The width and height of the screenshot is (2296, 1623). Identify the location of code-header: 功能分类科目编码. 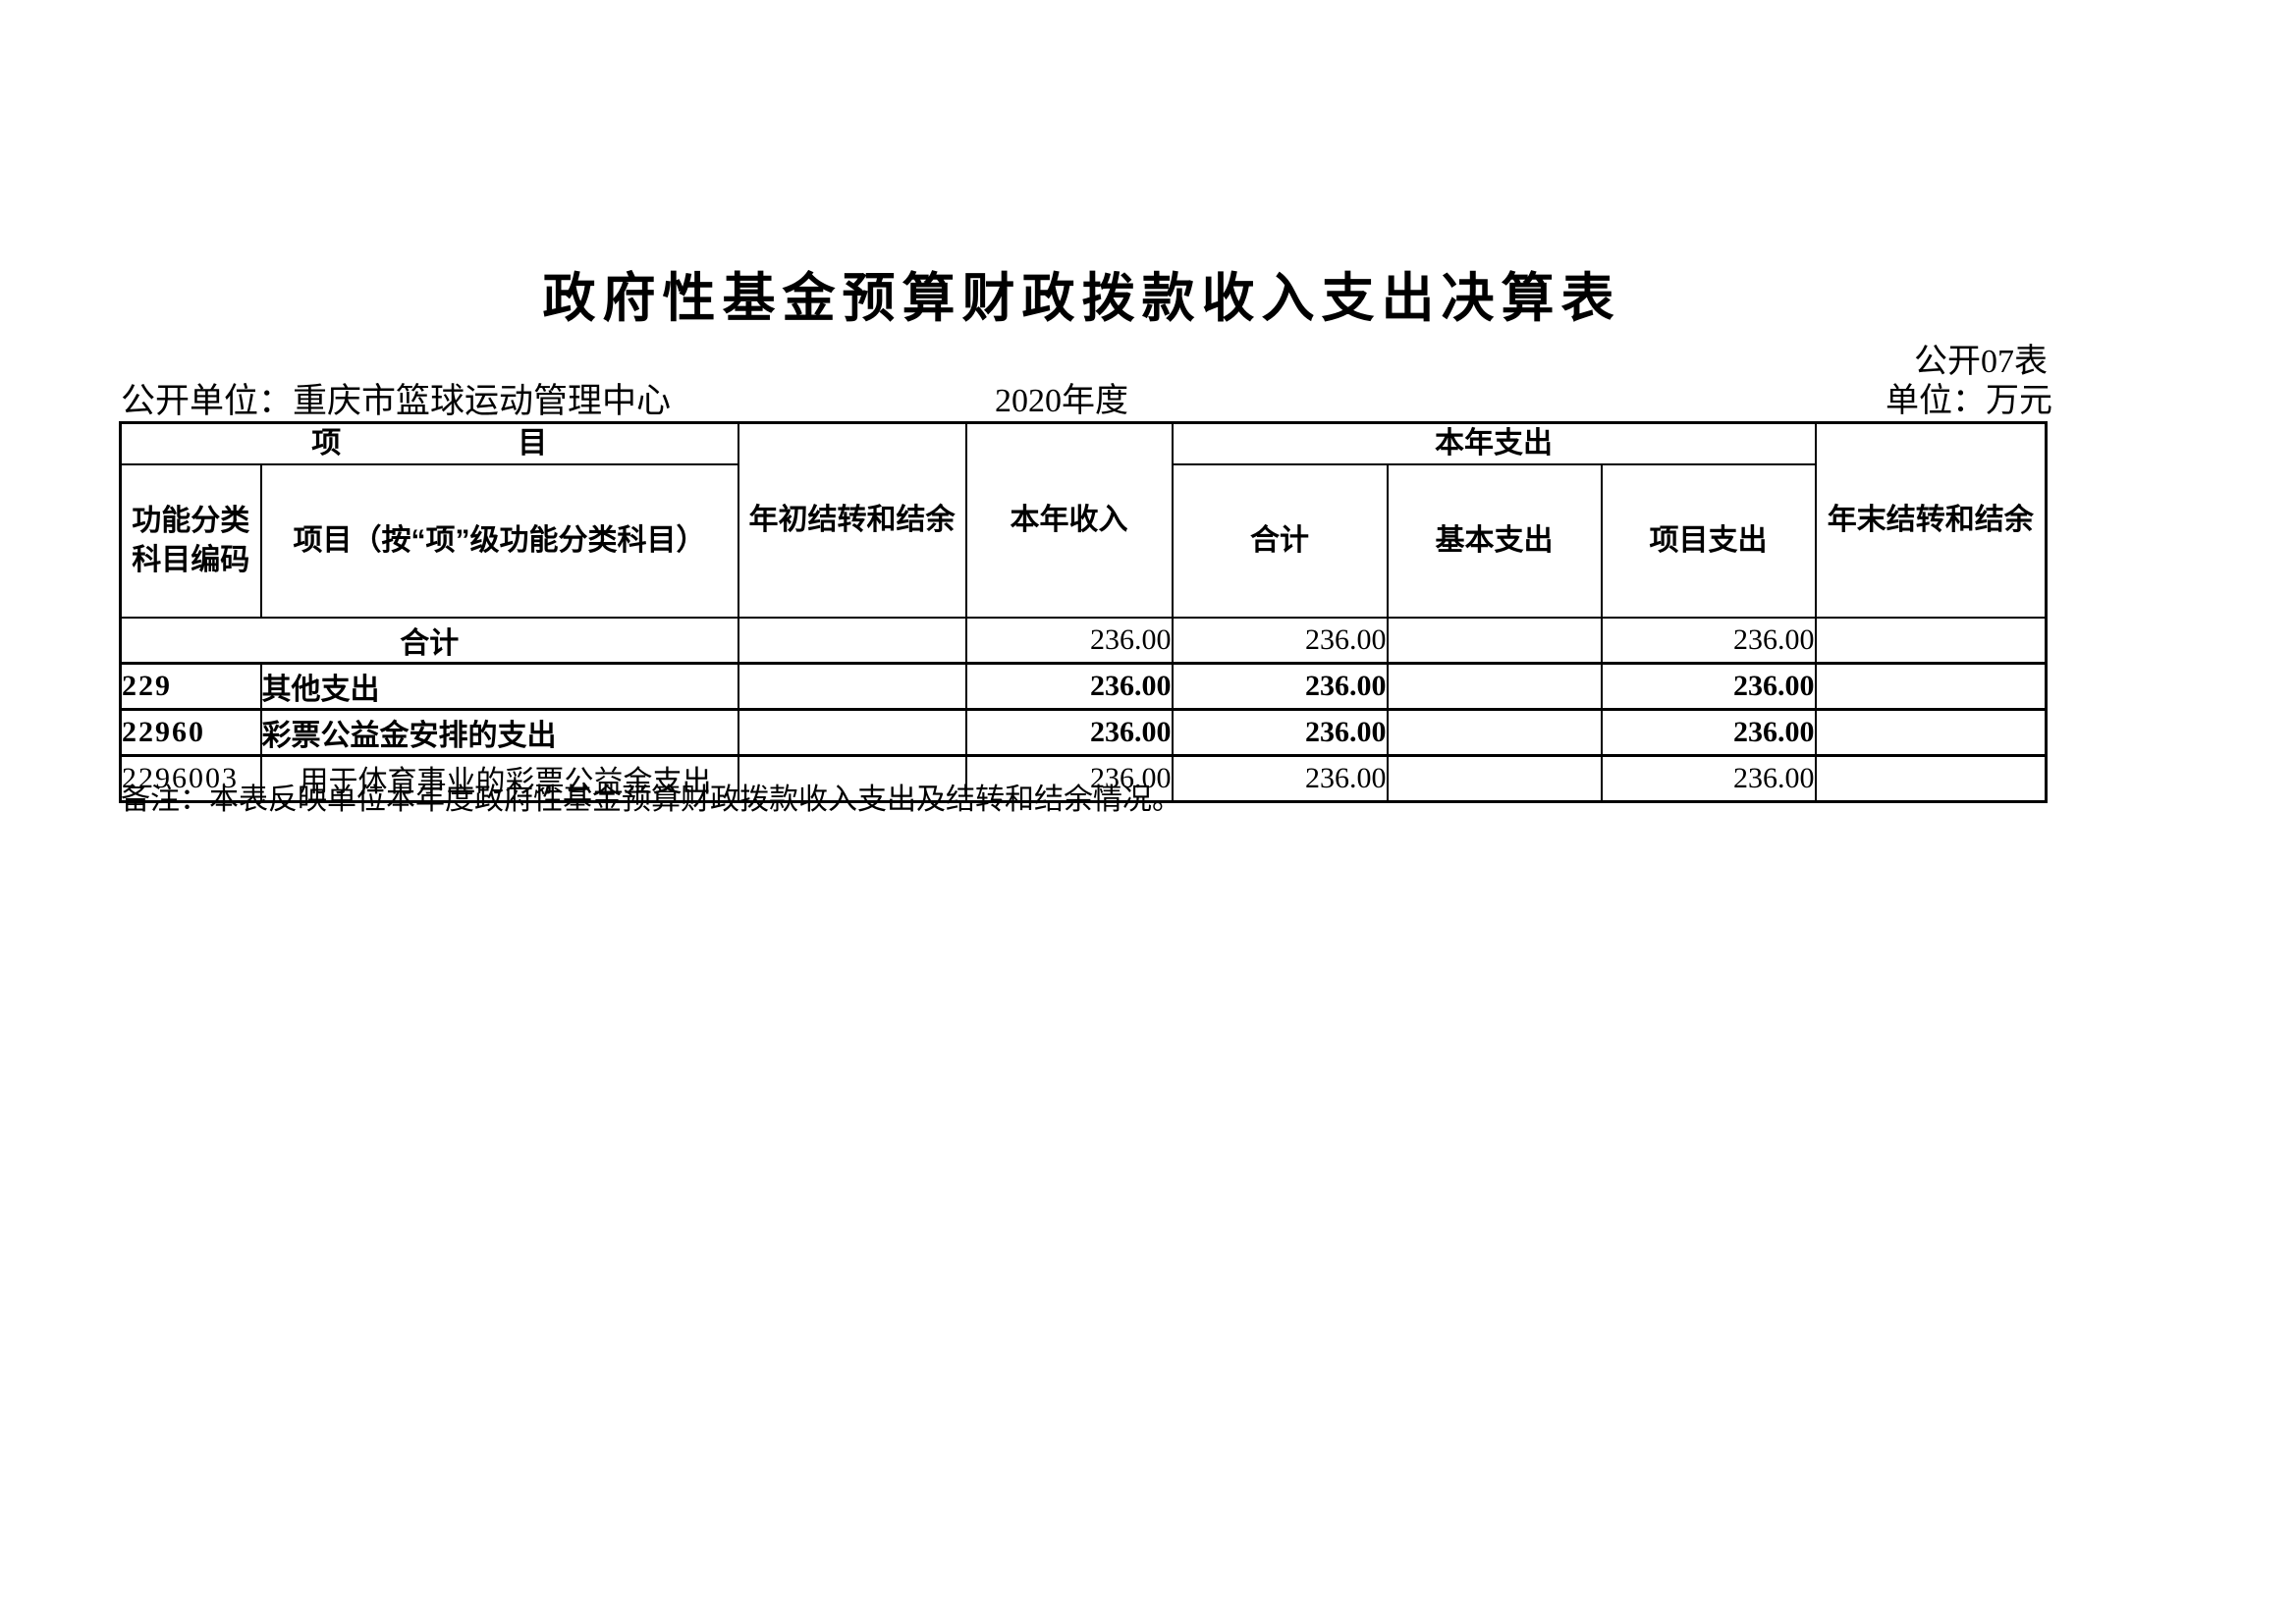
(190, 541).